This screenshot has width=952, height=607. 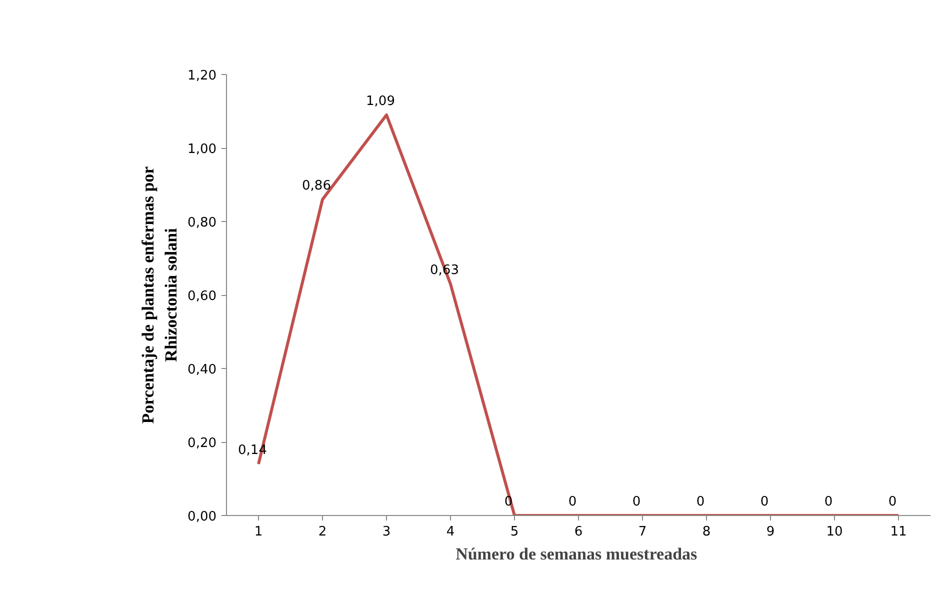 I want to click on x-tick-label: 8, so click(x=706, y=532).